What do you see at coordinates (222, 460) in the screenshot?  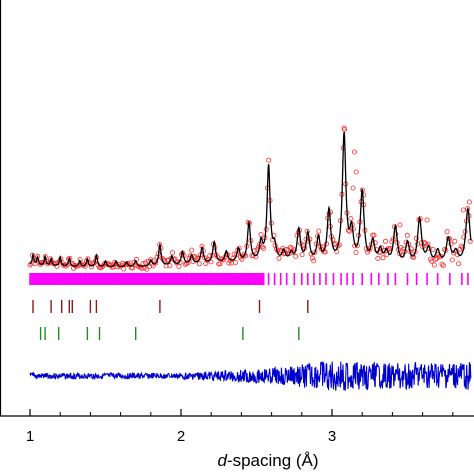 I see `x-axis-title-italic: d` at bounding box center [222, 460].